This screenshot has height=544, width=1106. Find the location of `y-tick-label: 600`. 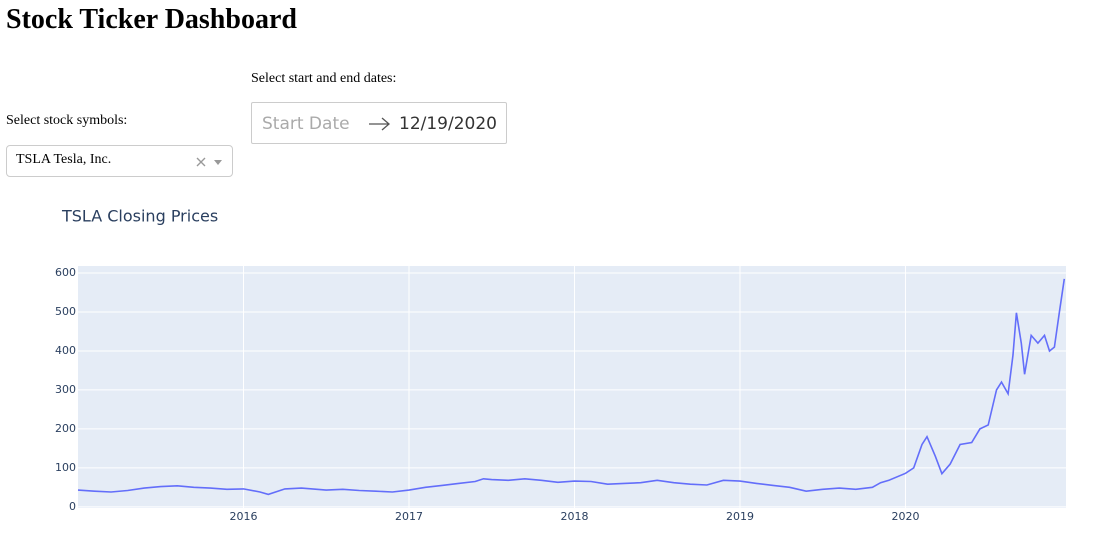

y-tick-label: 600 is located at coordinates (65, 272).